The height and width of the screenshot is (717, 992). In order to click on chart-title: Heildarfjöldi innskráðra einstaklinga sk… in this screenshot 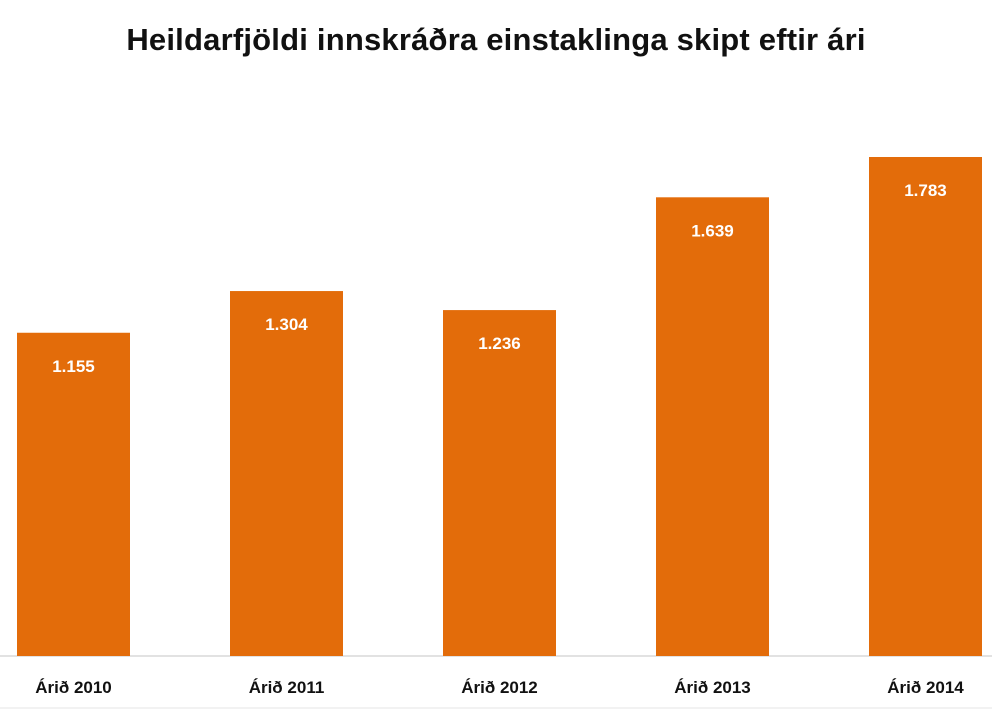, I will do `click(496, 39)`.